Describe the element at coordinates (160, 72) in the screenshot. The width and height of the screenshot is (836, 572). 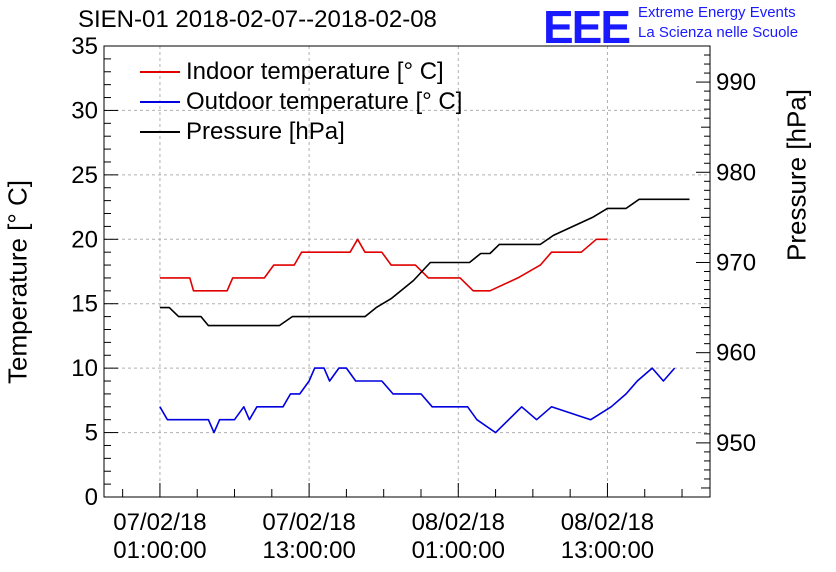
I see `legend-swatch-indoor` at that location.